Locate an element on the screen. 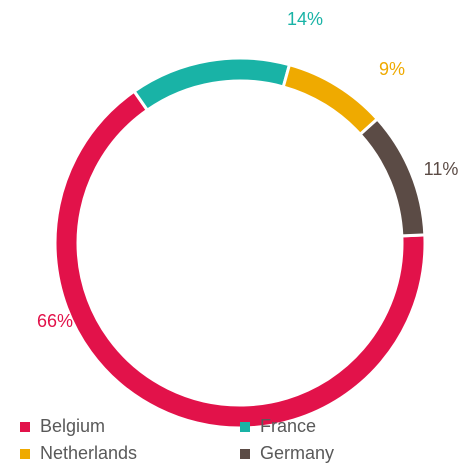 The width and height of the screenshot is (466, 467). data-label: 11% is located at coordinates (441, 169).